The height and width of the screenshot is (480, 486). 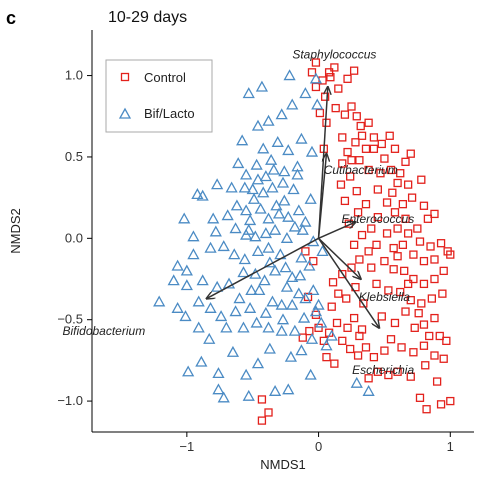 What do you see at coordinates (165, 77) in the screenshot?
I see `legend-control-label: Control` at bounding box center [165, 77].